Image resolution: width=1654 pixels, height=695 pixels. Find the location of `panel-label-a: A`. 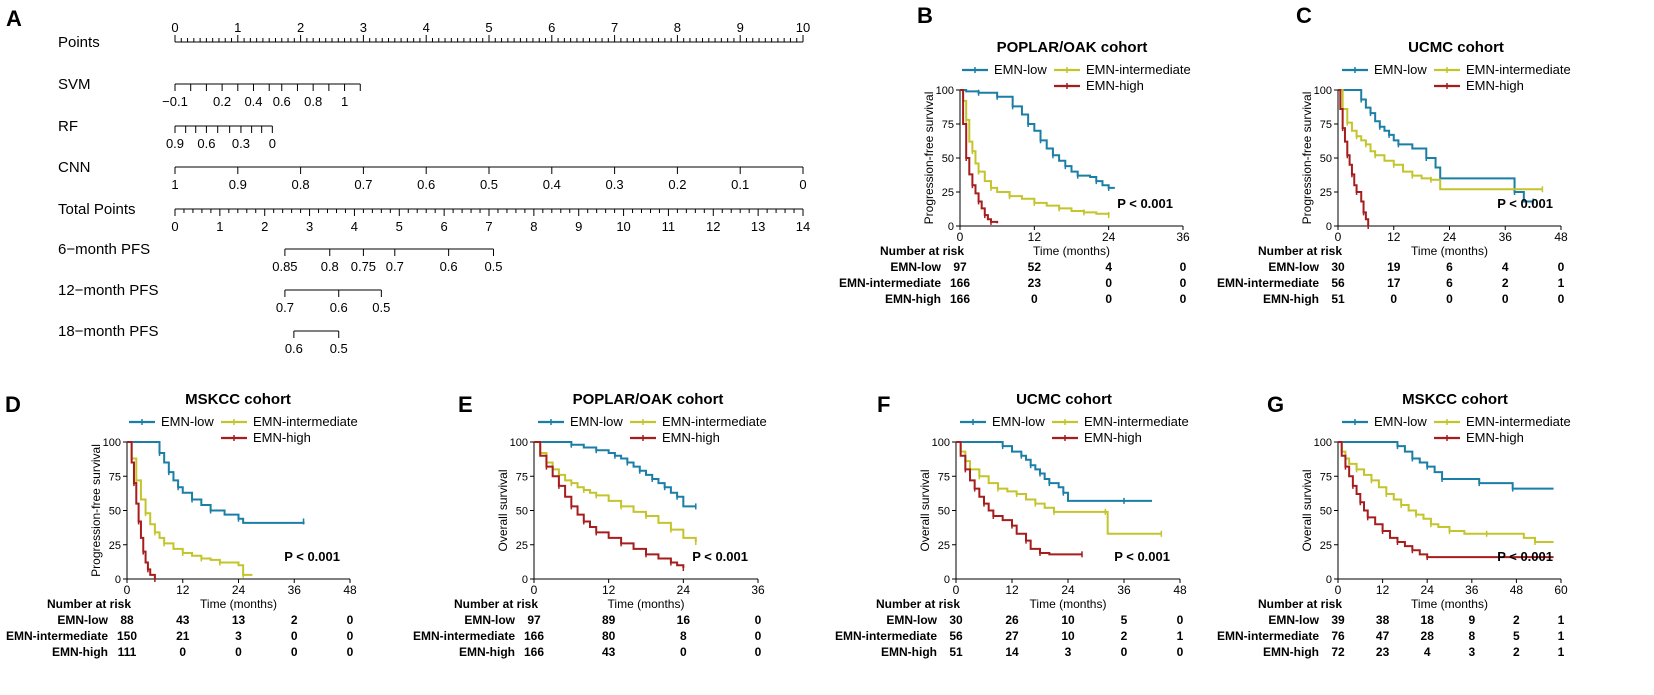

panel-label-a: A is located at coordinates (14, 18).